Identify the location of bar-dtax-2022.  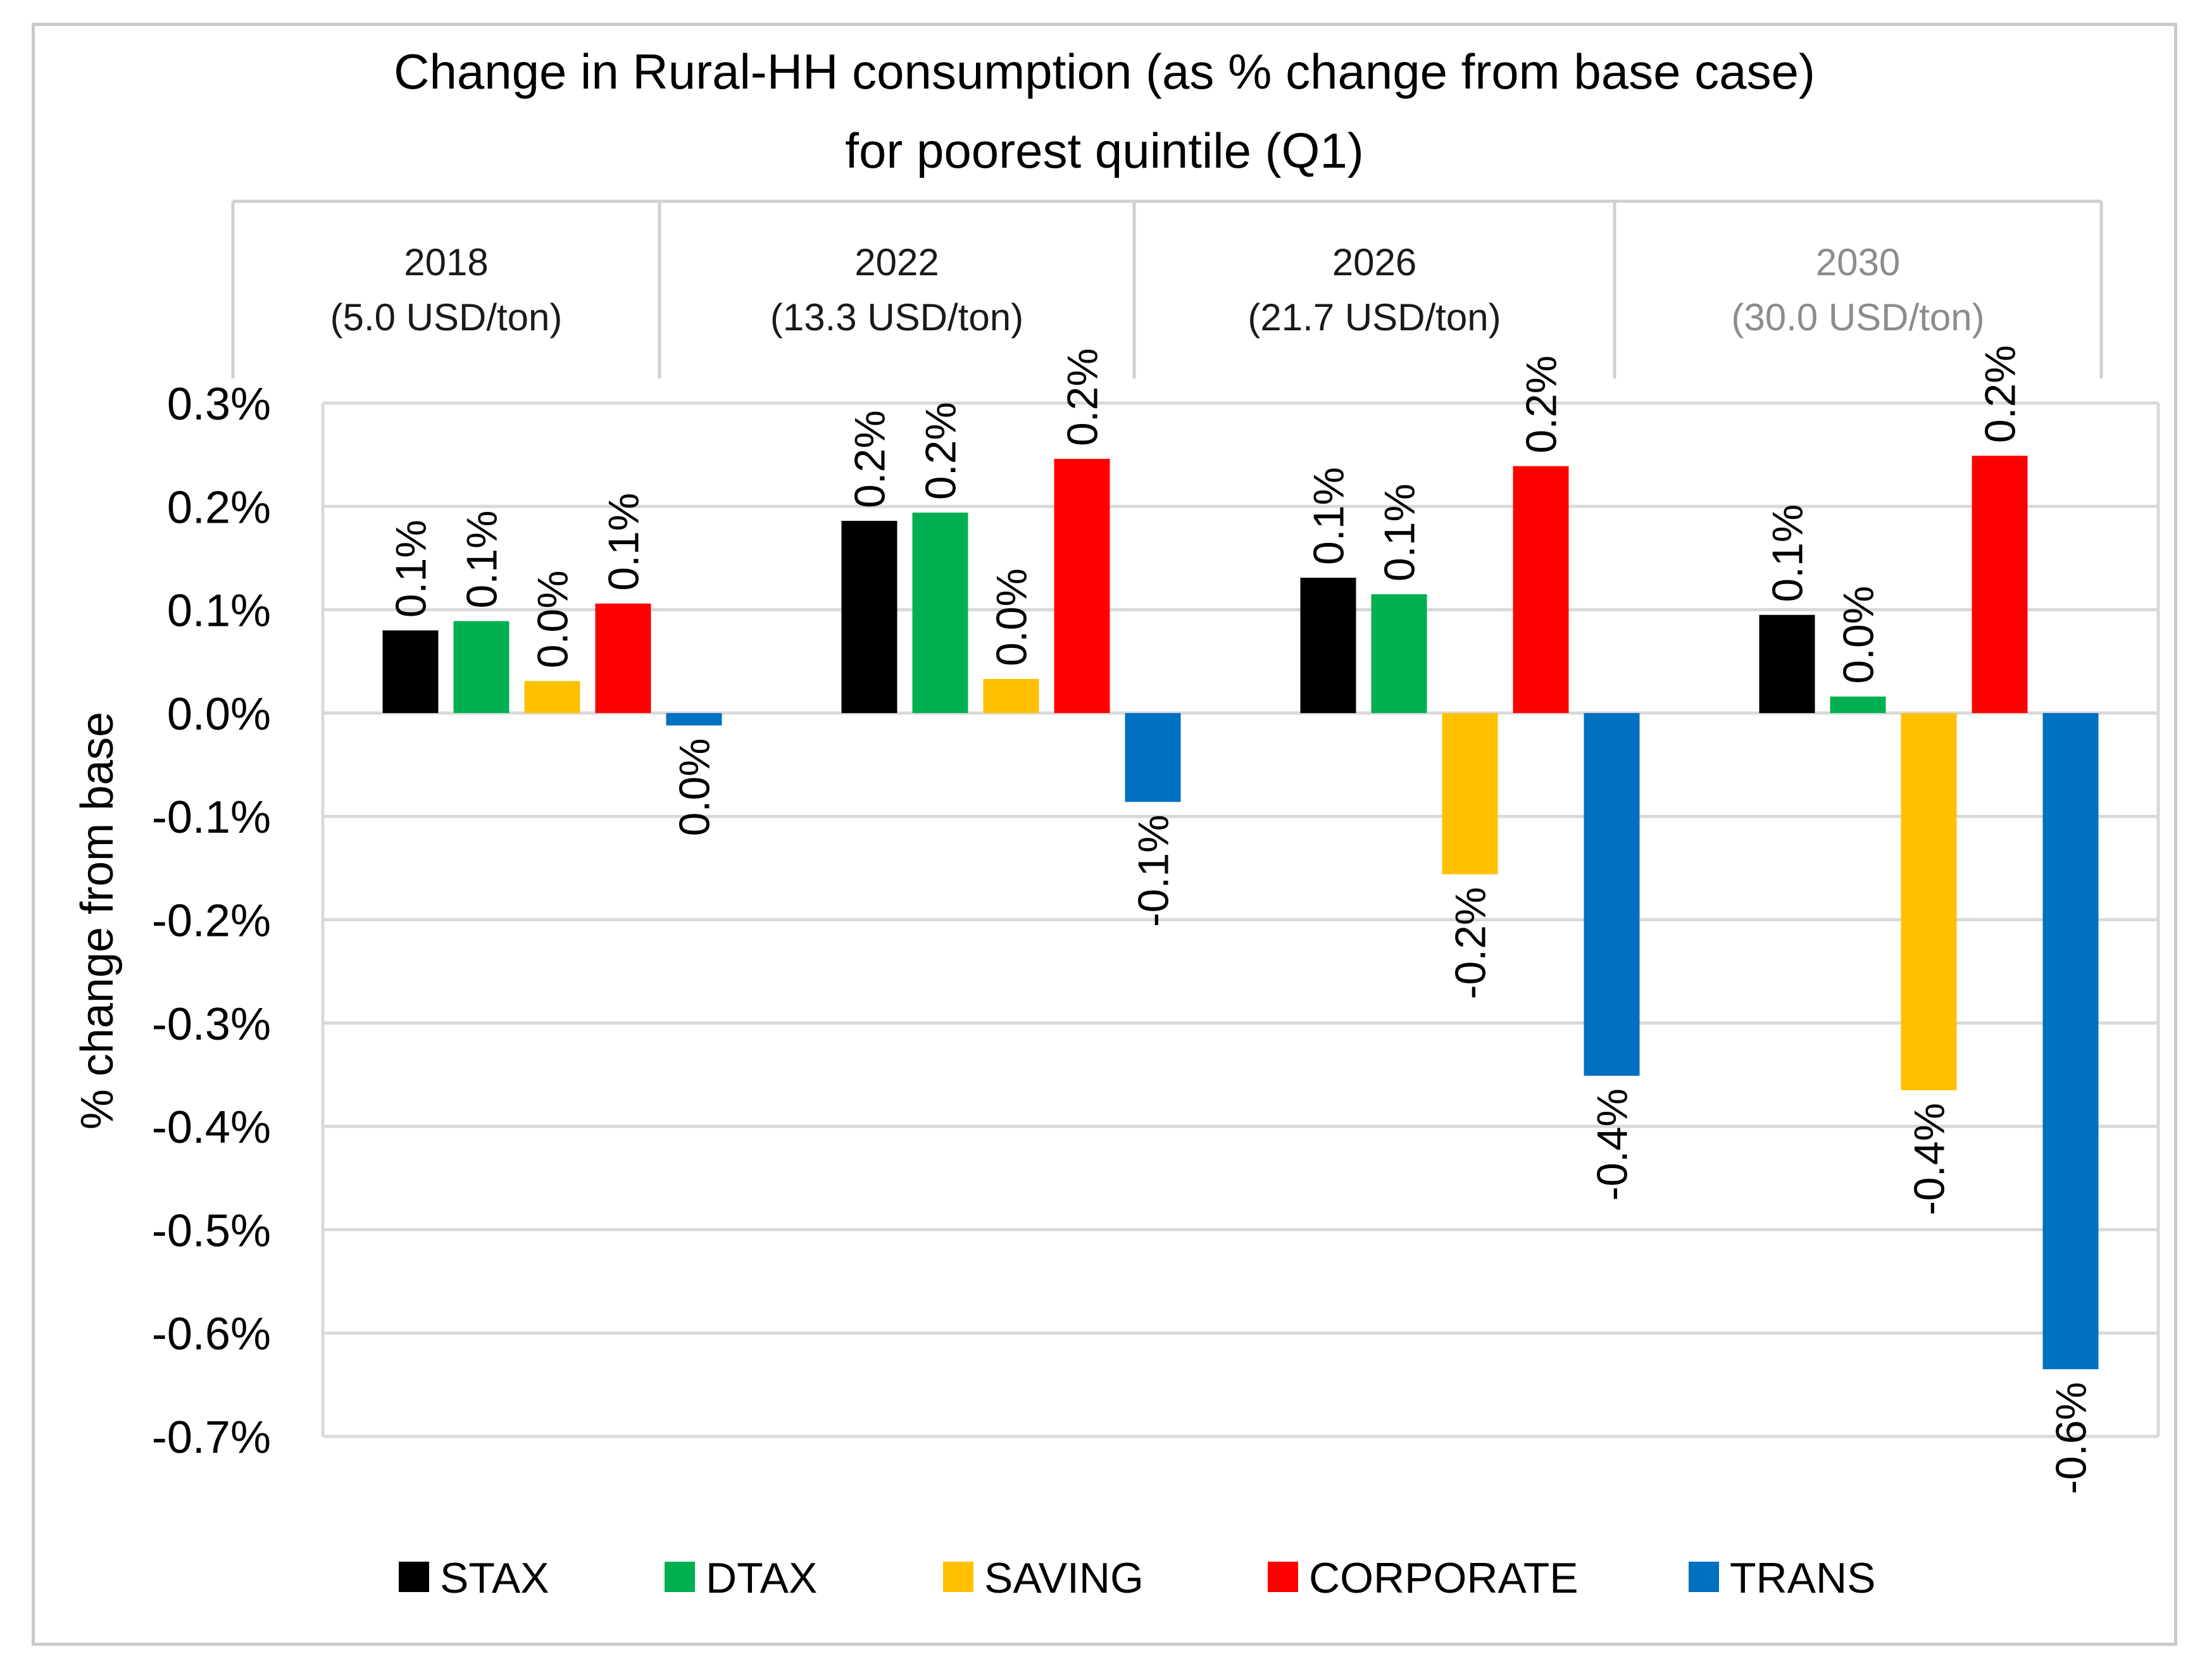
(940, 613).